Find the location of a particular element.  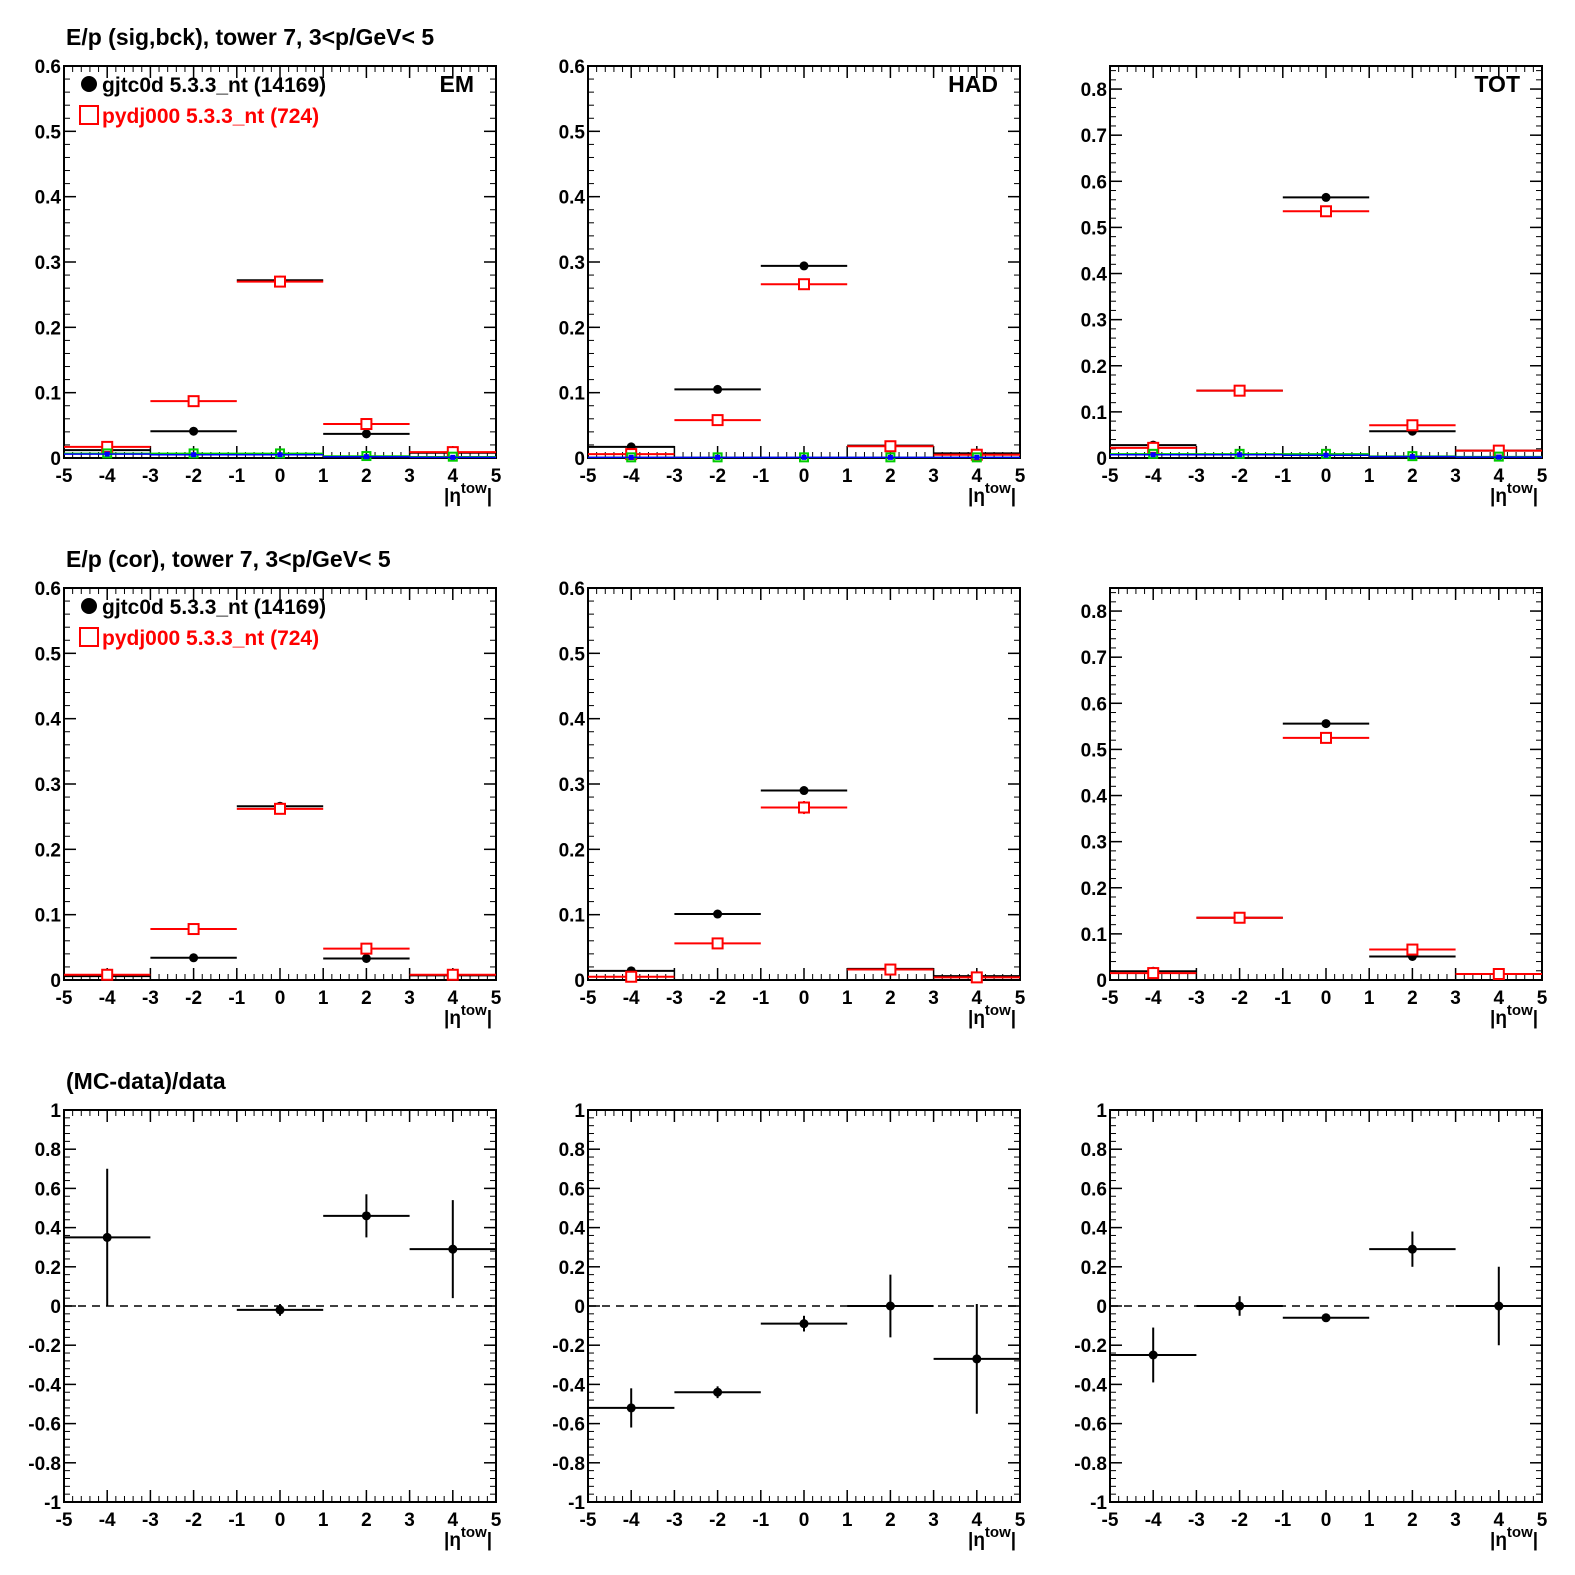

legend-marker-circle is located at coordinates (89, 84).